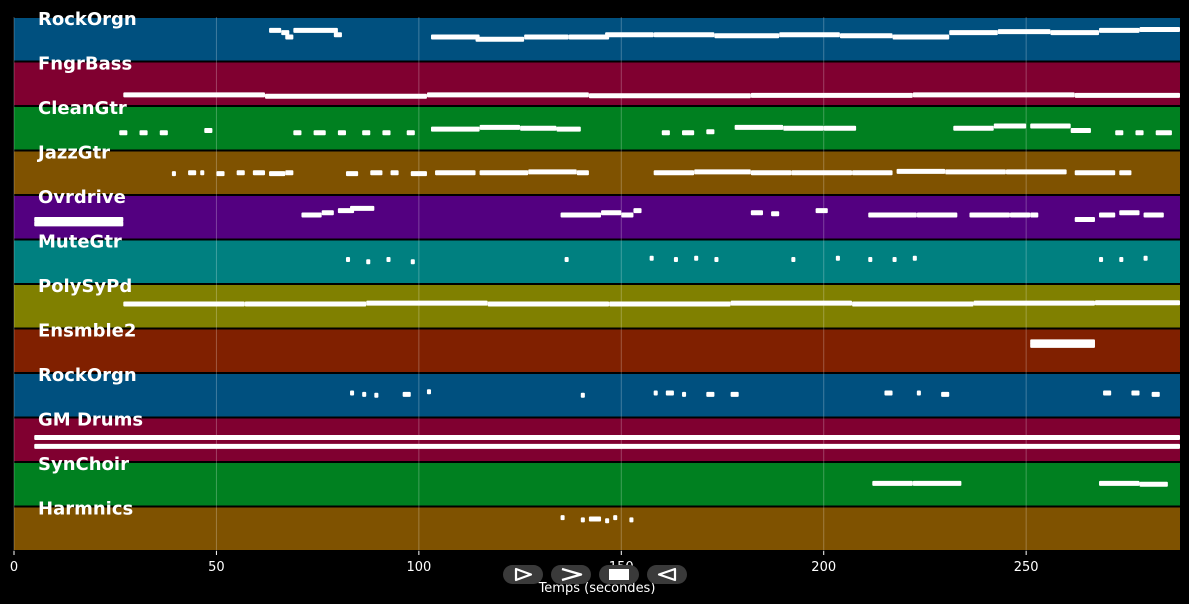  Describe the element at coordinates (85, 286) in the screenshot. I see `track-name: PolySyPd` at that location.